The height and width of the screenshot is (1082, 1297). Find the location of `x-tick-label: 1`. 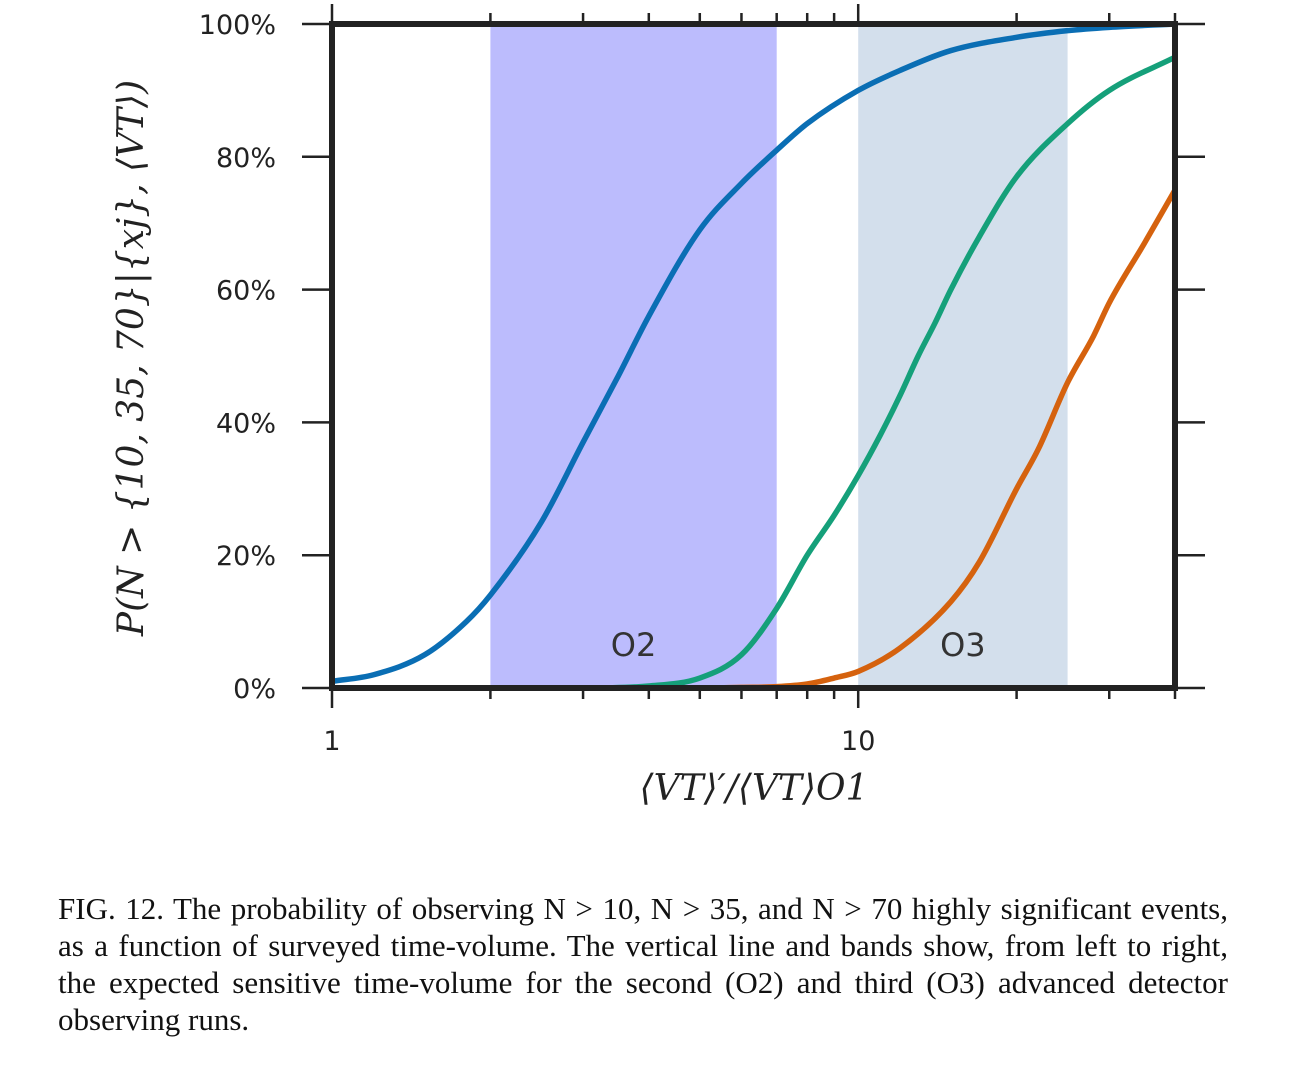

x-tick-label: 1 is located at coordinates (331, 741).